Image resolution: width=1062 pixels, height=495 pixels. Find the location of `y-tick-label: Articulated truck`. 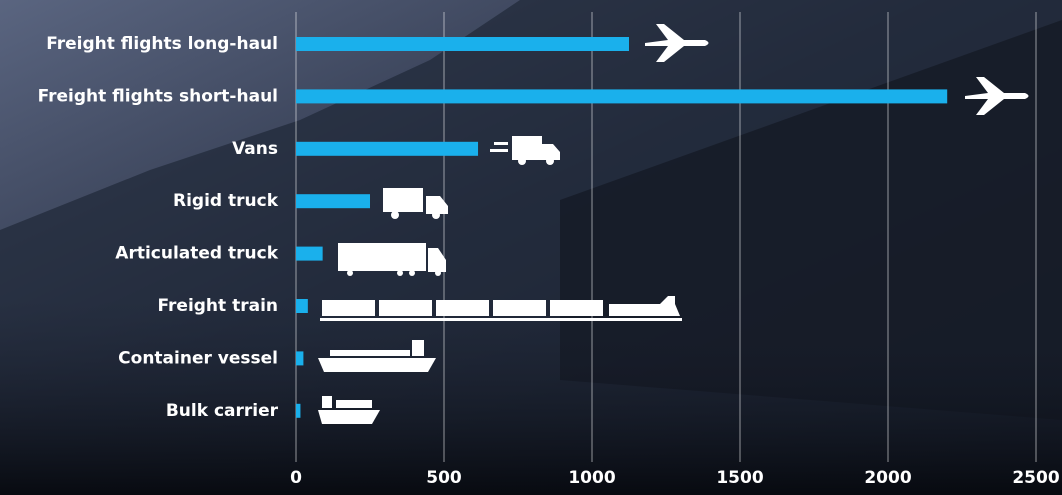

y-tick-label: Articulated truck is located at coordinates (196, 254).